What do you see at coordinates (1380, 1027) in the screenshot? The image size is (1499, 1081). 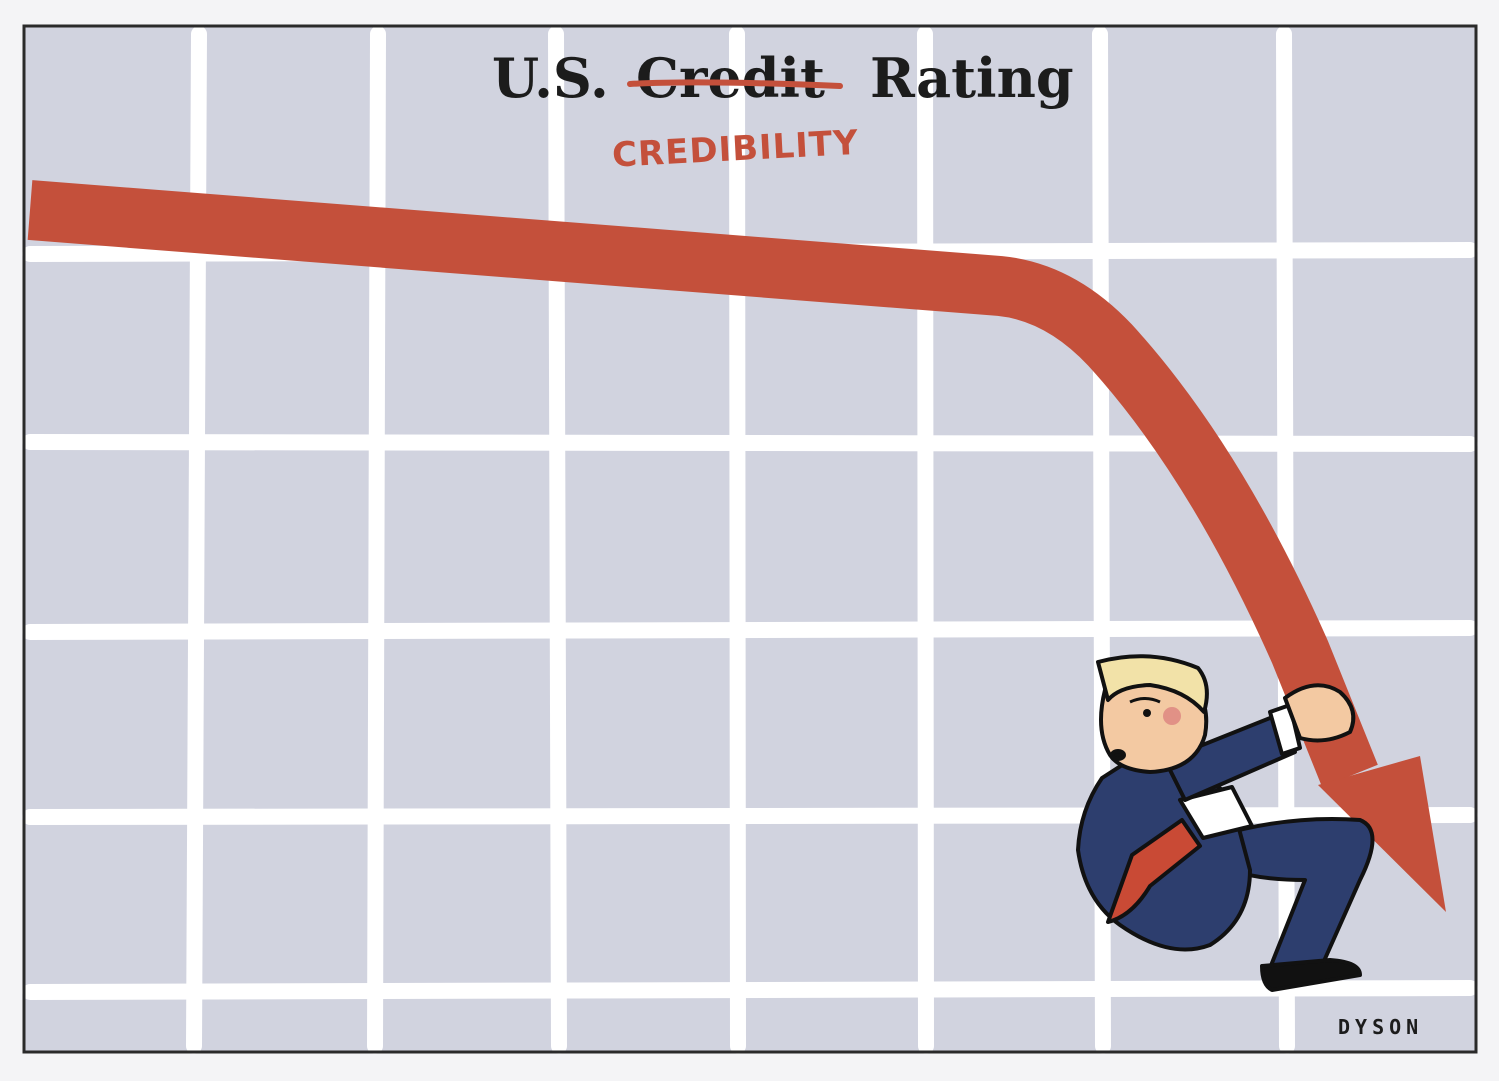 I see `artist-signature: DYSON` at bounding box center [1380, 1027].